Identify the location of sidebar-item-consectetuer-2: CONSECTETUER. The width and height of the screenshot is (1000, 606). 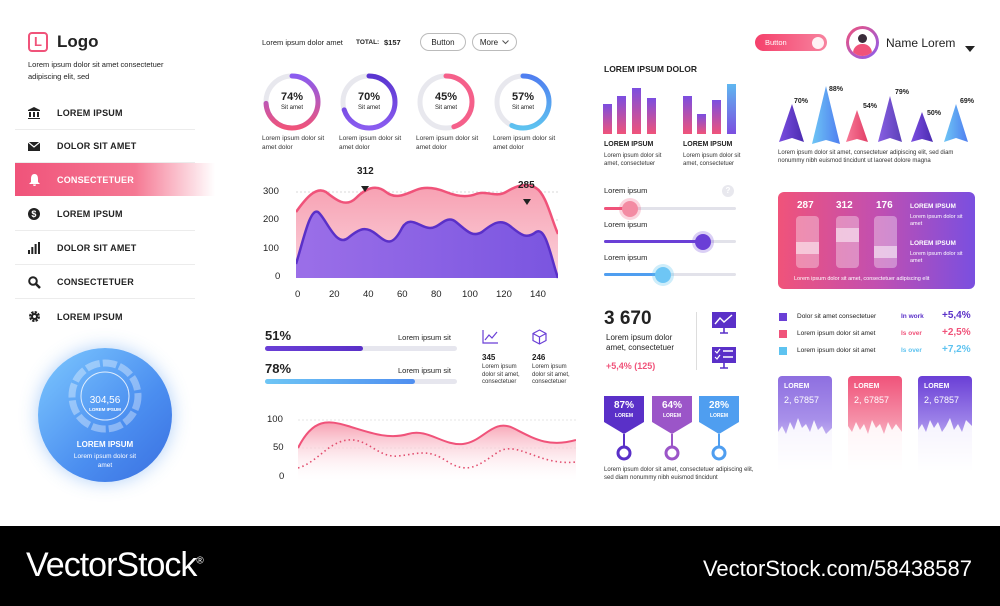
(105, 282).